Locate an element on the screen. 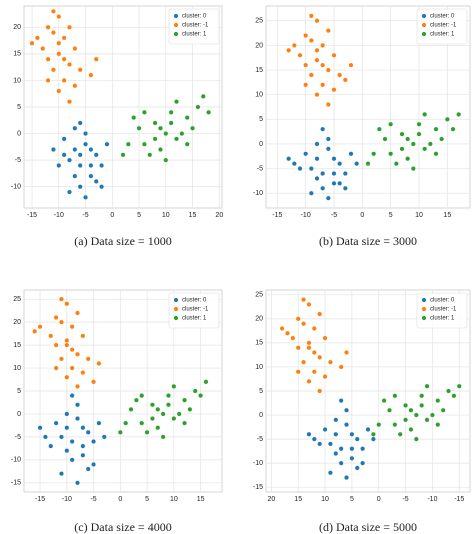  x-tick-label: 20 is located at coordinates (271, 499).